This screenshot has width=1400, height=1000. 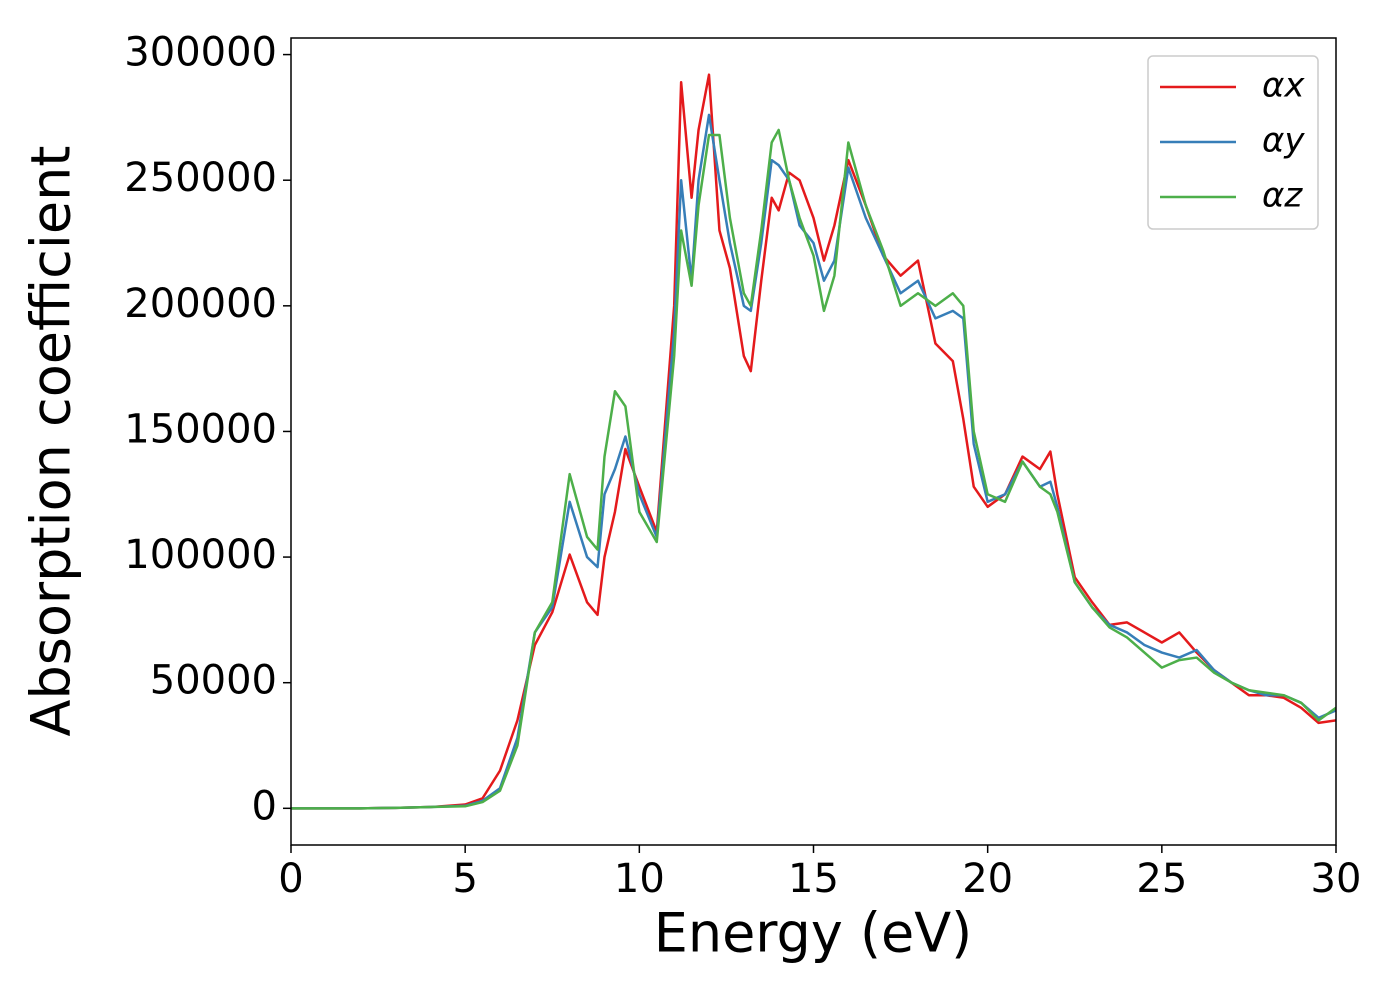 I want to click on legend-label: αy, so click(x=1283, y=141).